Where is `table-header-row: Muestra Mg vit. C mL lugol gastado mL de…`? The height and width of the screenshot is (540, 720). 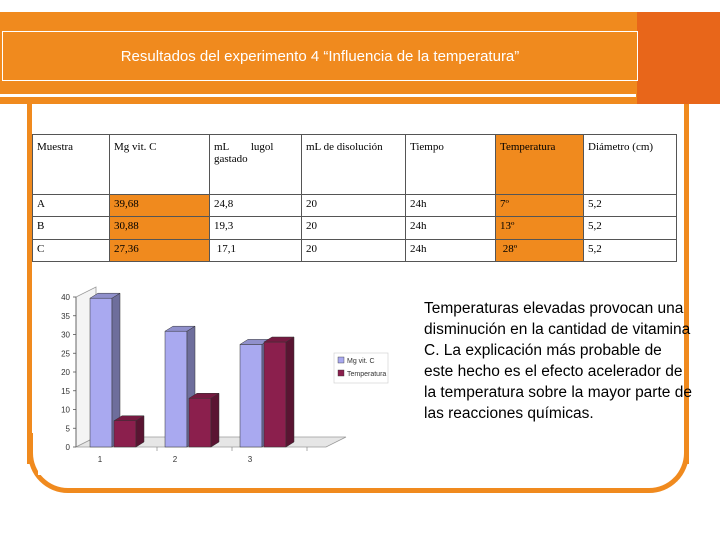
table-header-row: Muestra Mg vit. C mL lugol gastado mL de… is located at coordinates (354, 164).